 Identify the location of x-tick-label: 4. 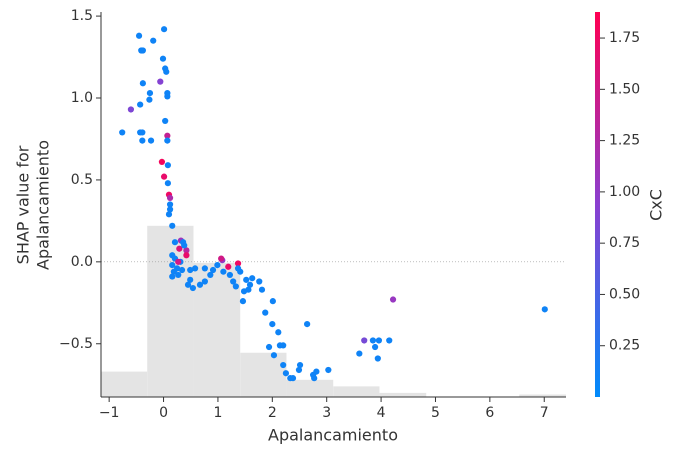
(381, 413).